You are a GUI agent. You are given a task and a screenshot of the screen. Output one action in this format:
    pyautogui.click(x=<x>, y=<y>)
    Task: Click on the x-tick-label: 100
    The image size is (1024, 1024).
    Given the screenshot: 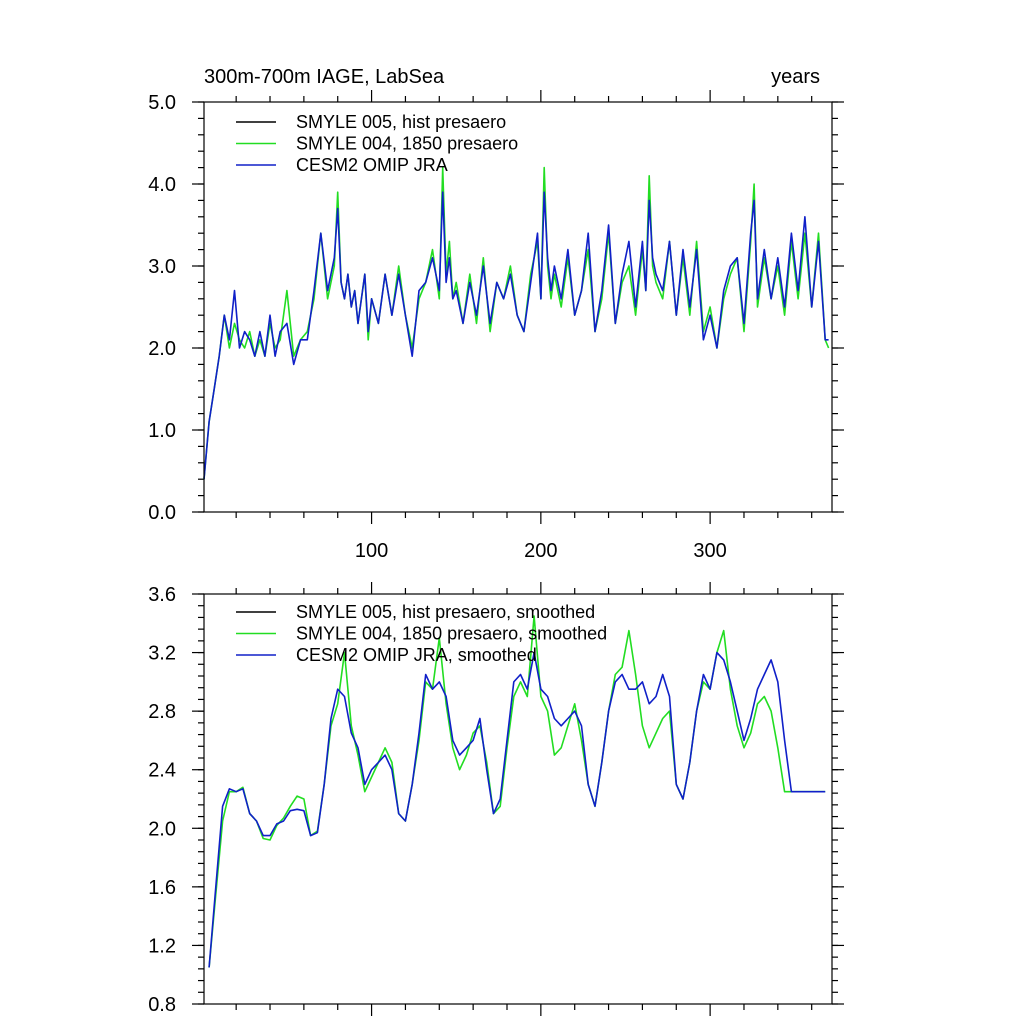 What is the action you would take?
    pyautogui.click(x=371, y=551)
    